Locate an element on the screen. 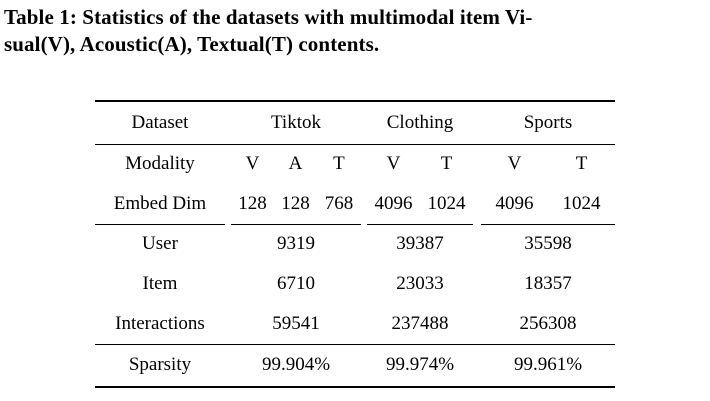 Image resolution: width=710 pixels, height=401 pixels. embed-dim-cell-tiktok-v: 128 is located at coordinates (252, 204).